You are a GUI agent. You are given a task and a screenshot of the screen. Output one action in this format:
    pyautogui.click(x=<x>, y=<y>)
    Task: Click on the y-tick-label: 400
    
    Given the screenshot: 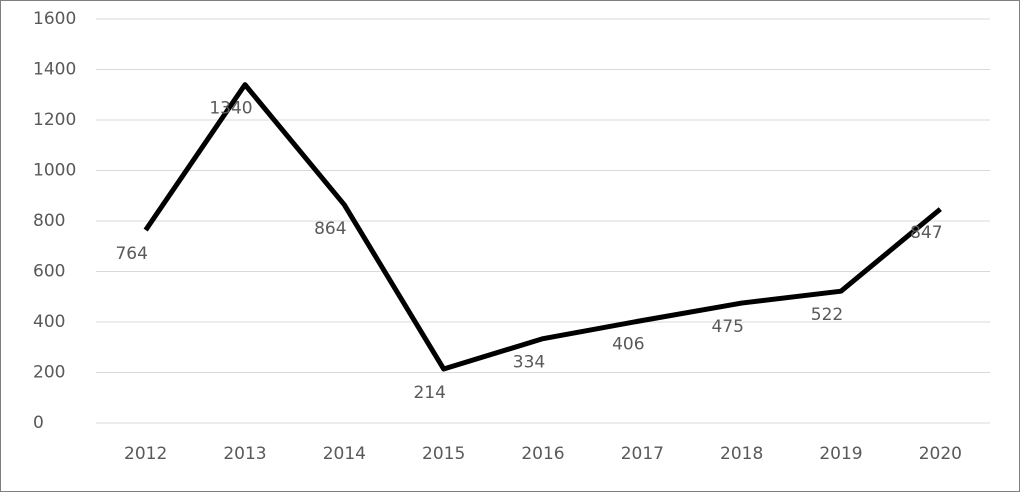 What is the action you would take?
    pyautogui.click(x=49, y=322)
    